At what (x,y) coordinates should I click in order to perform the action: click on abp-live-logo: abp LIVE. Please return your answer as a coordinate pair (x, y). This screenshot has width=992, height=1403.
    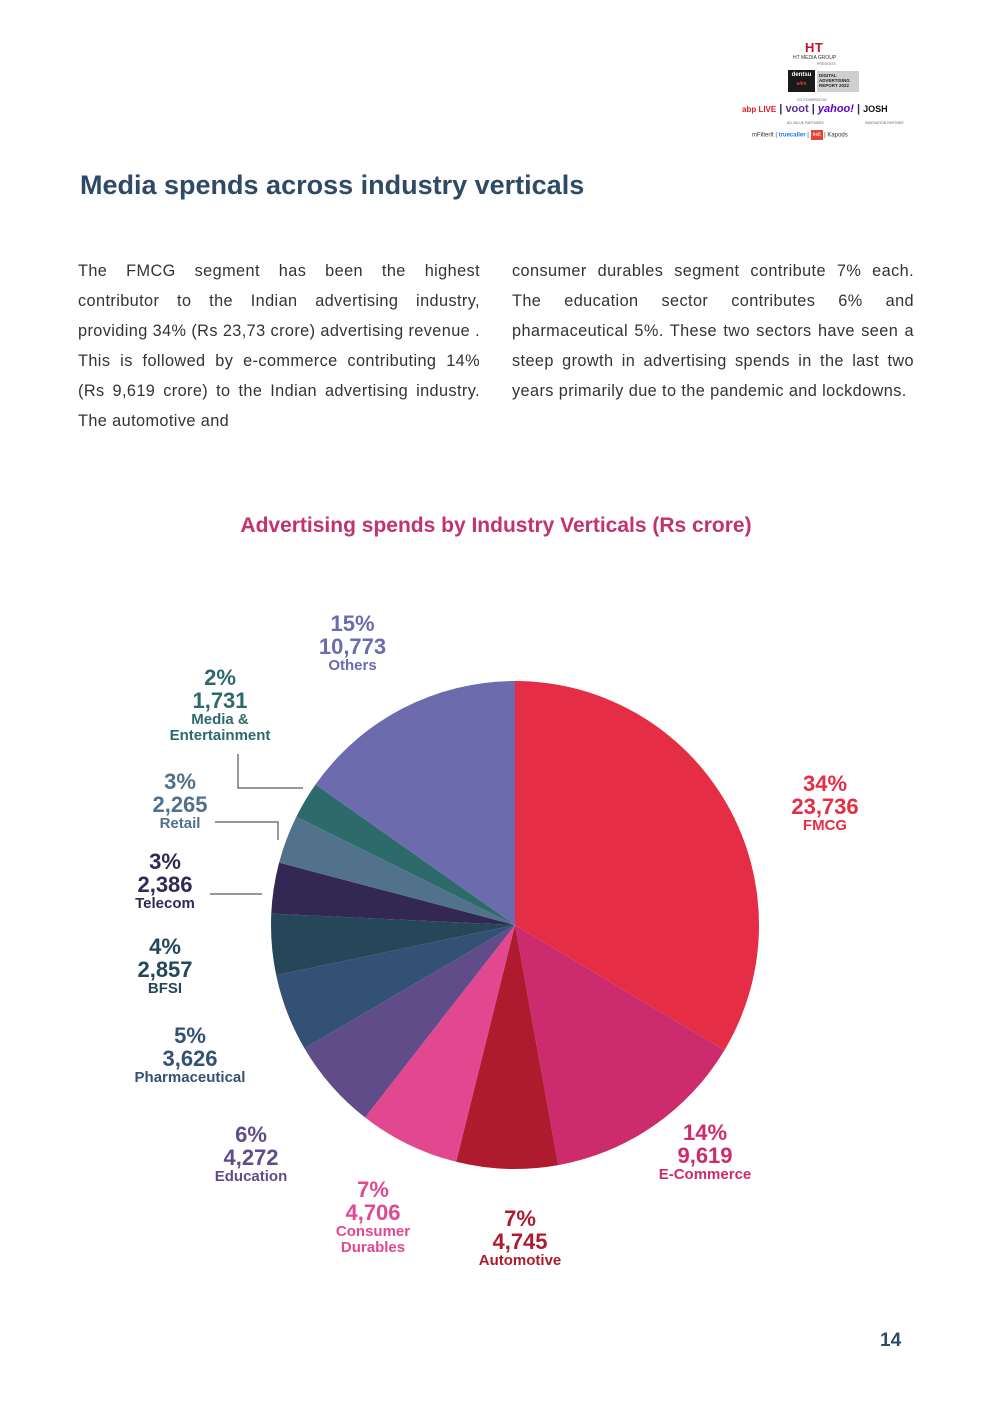
    Looking at the image, I should click on (759, 109).